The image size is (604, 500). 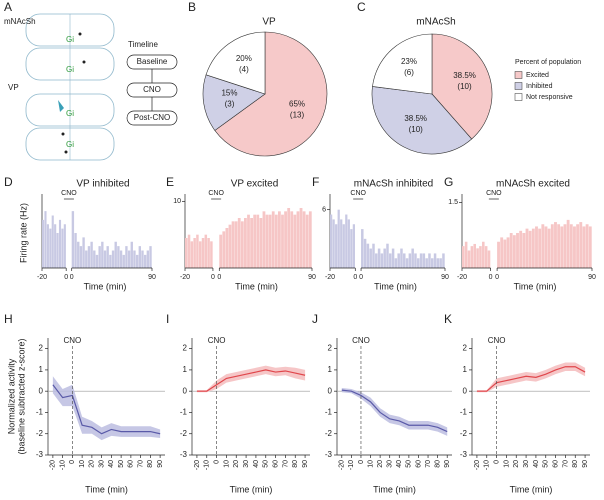 What do you see at coordinates (192, 7) in the screenshot?
I see `panel-label: B` at bounding box center [192, 7].